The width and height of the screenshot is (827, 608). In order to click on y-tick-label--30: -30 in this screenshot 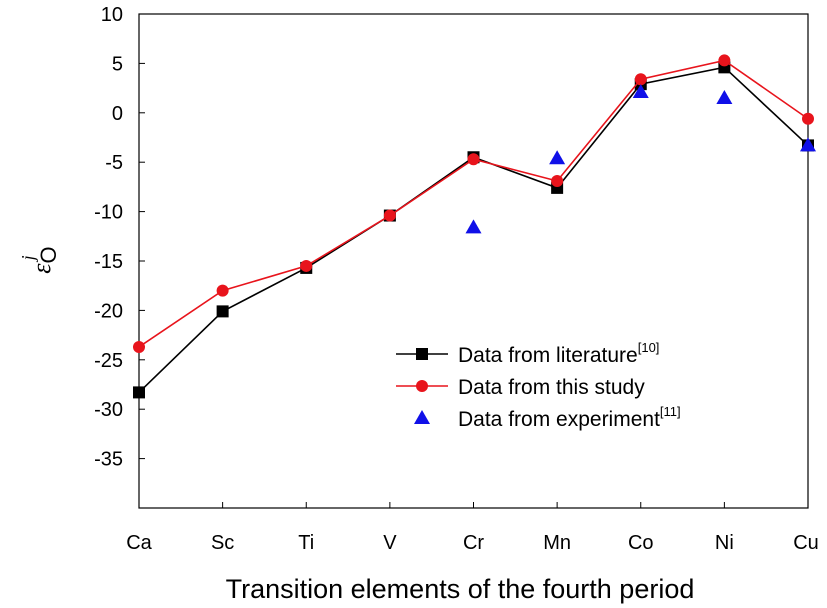, I will do `click(108, 410)`.